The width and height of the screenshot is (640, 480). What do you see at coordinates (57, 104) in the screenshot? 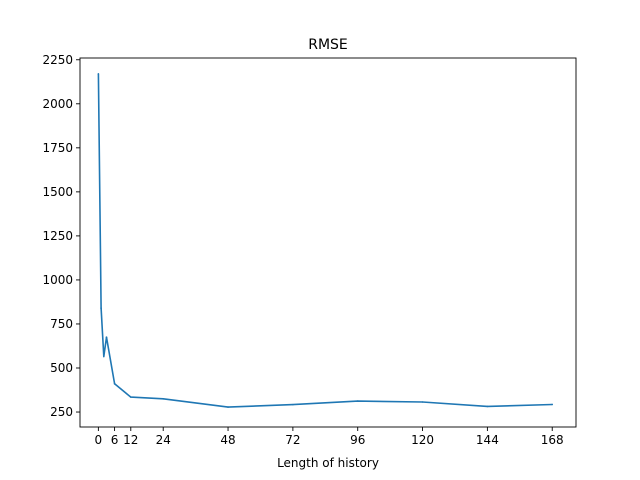
I see `y-tick-label: 2000` at bounding box center [57, 104].